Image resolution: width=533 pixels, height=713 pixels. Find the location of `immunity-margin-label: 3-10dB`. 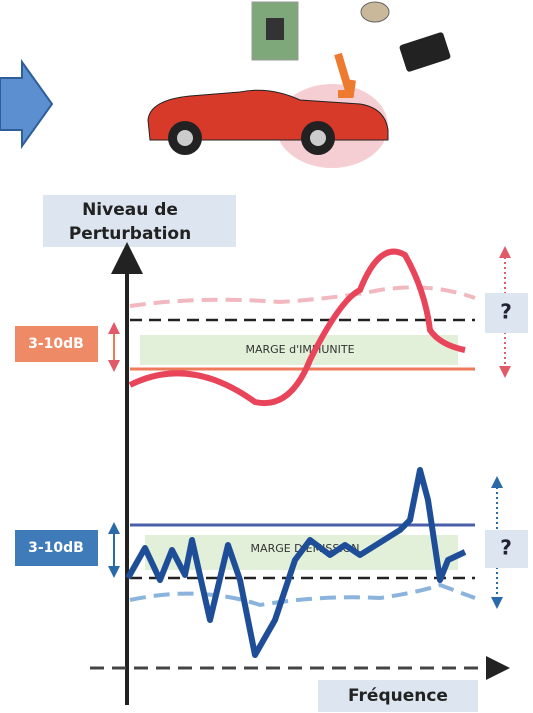

immunity-margin-label: 3-10dB is located at coordinates (56, 344).